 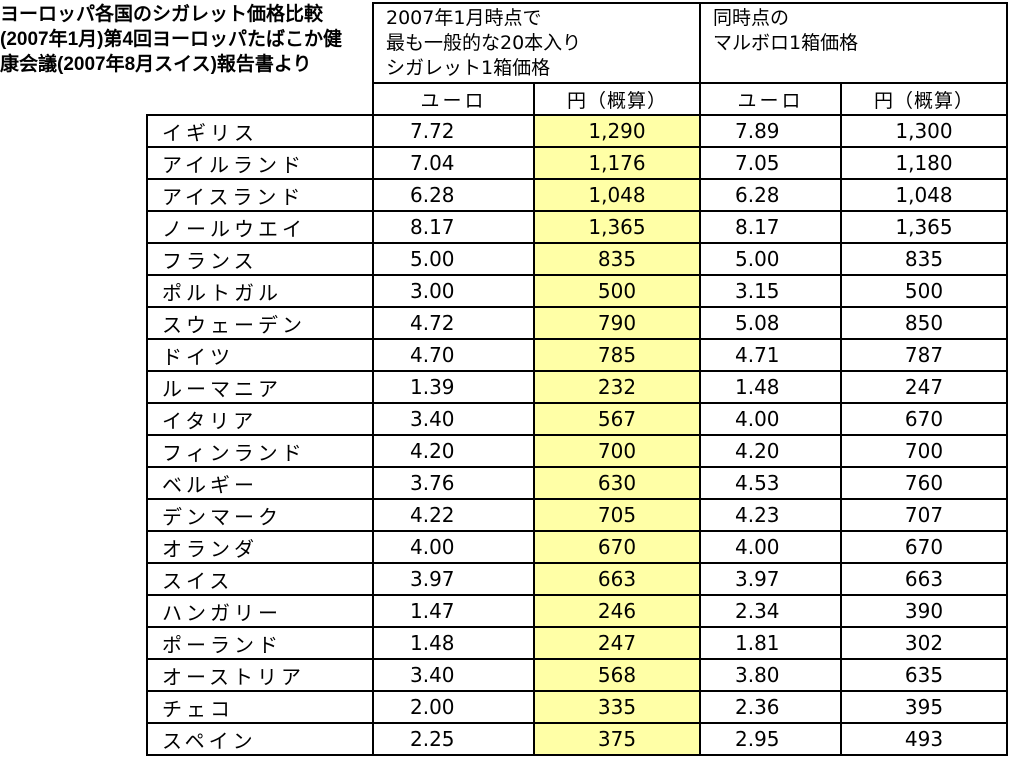 What do you see at coordinates (617, 323) in the screenshot?
I see `yen-common-cell: 790` at bounding box center [617, 323].